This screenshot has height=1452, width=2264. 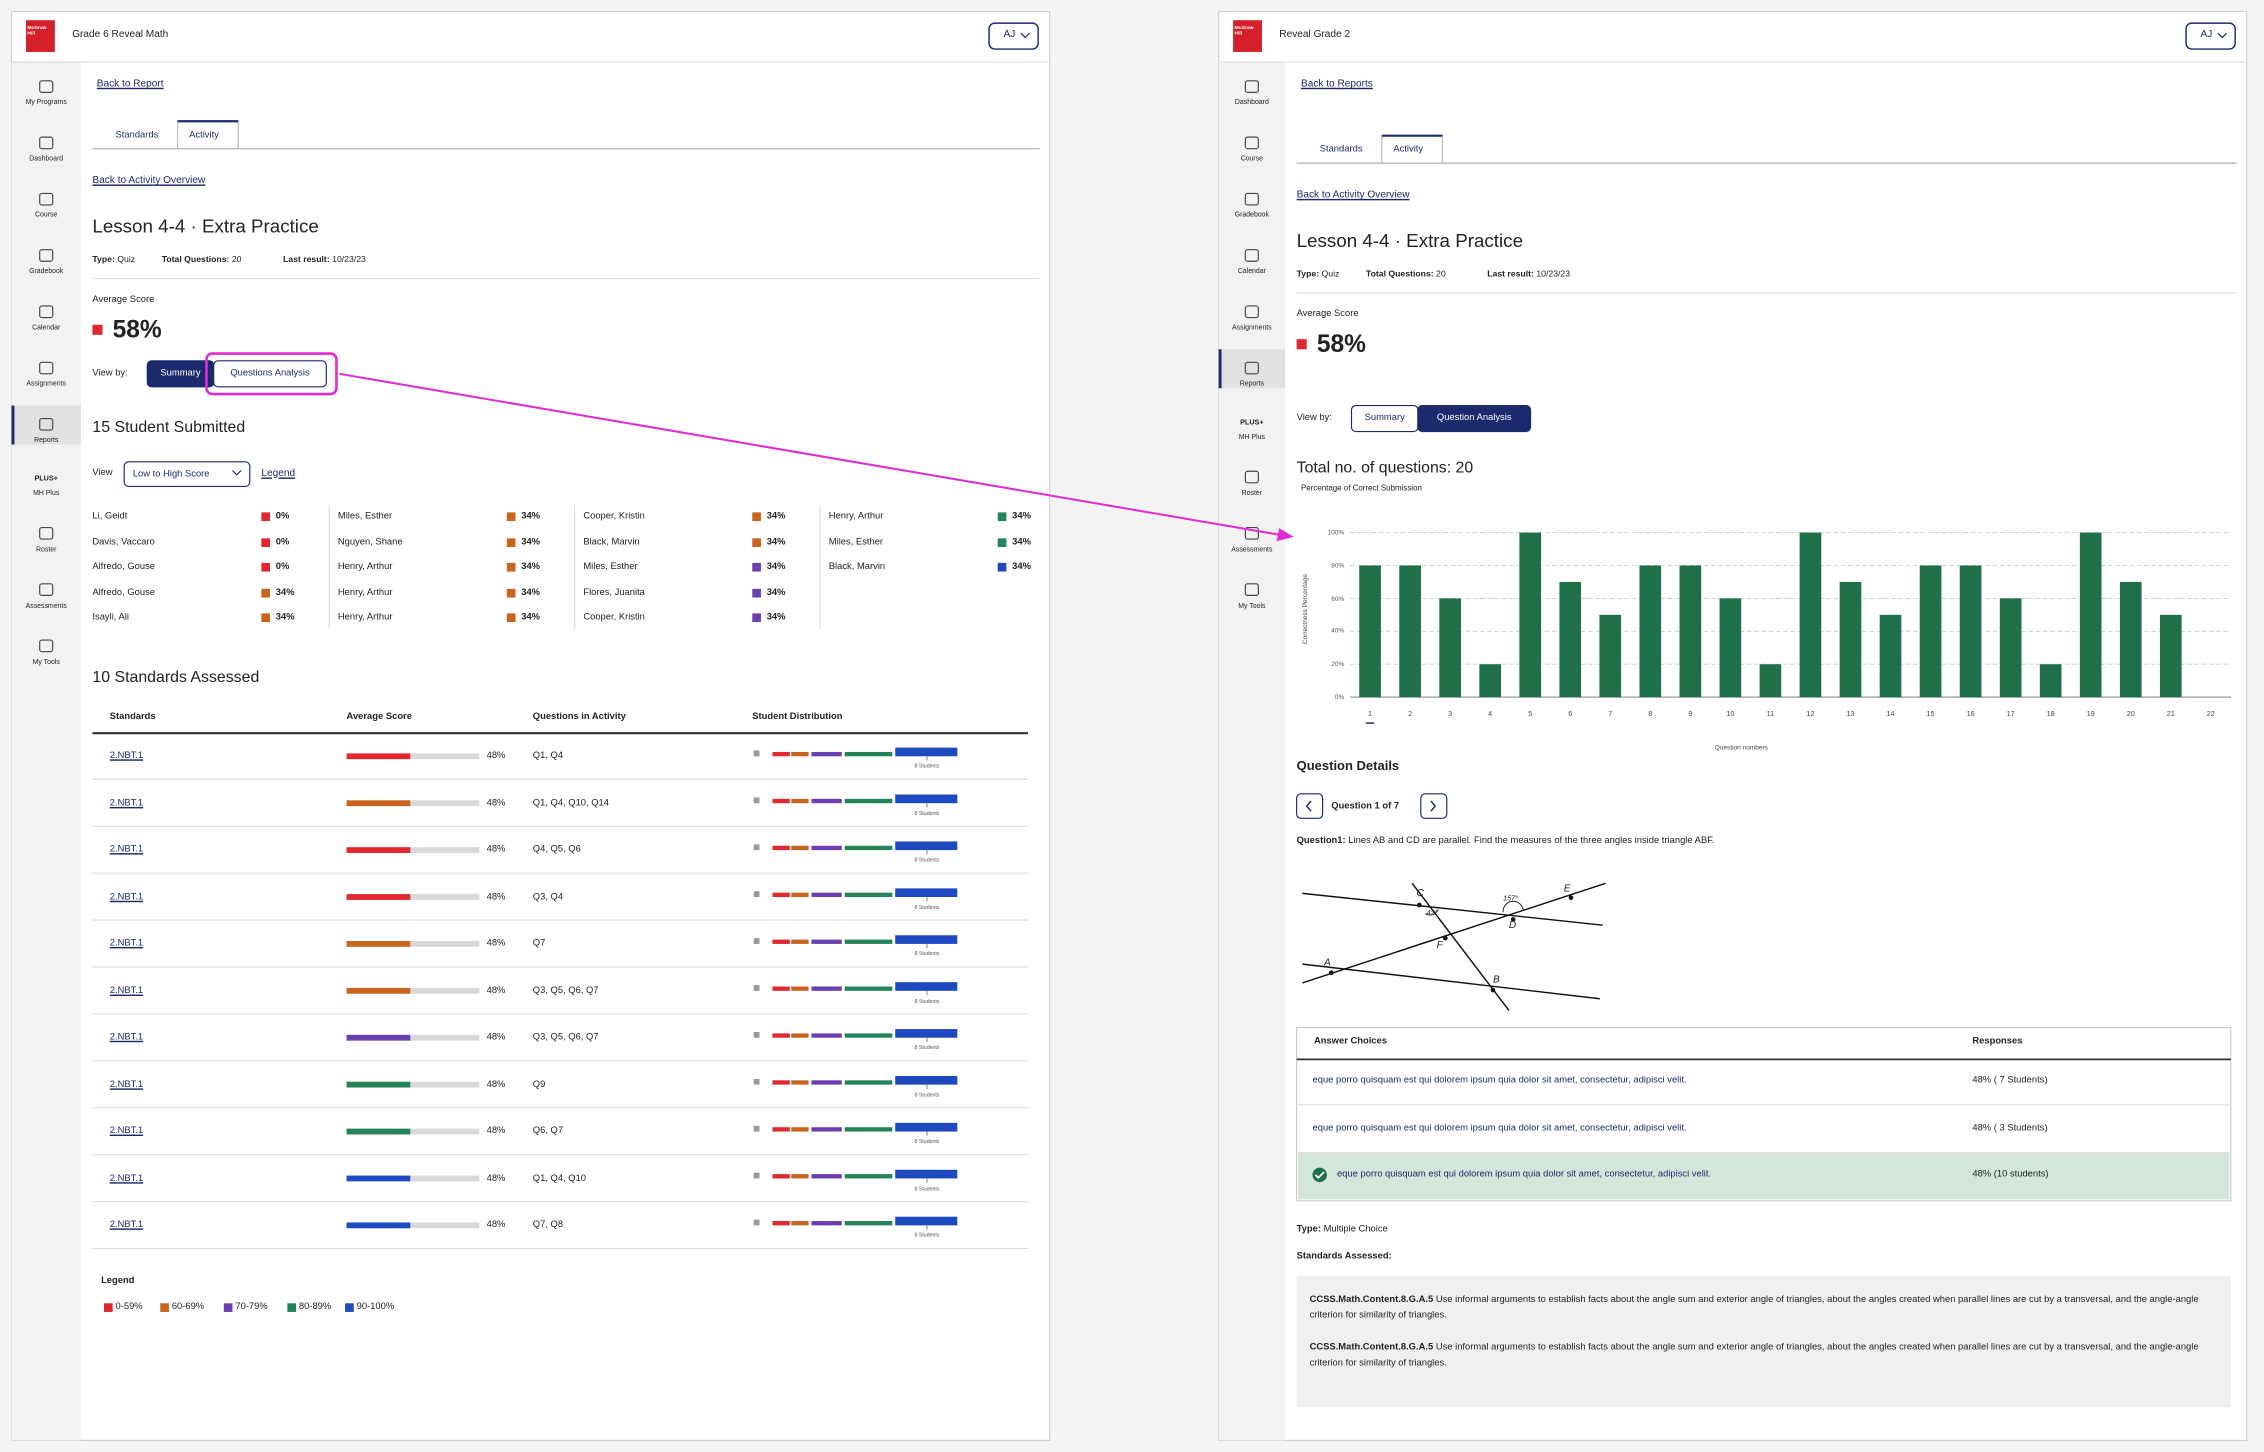 What do you see at coordinates (1490, 714) in the screenshot?
I see `x-tick-label: 4` at bounding box center [1490, 714].